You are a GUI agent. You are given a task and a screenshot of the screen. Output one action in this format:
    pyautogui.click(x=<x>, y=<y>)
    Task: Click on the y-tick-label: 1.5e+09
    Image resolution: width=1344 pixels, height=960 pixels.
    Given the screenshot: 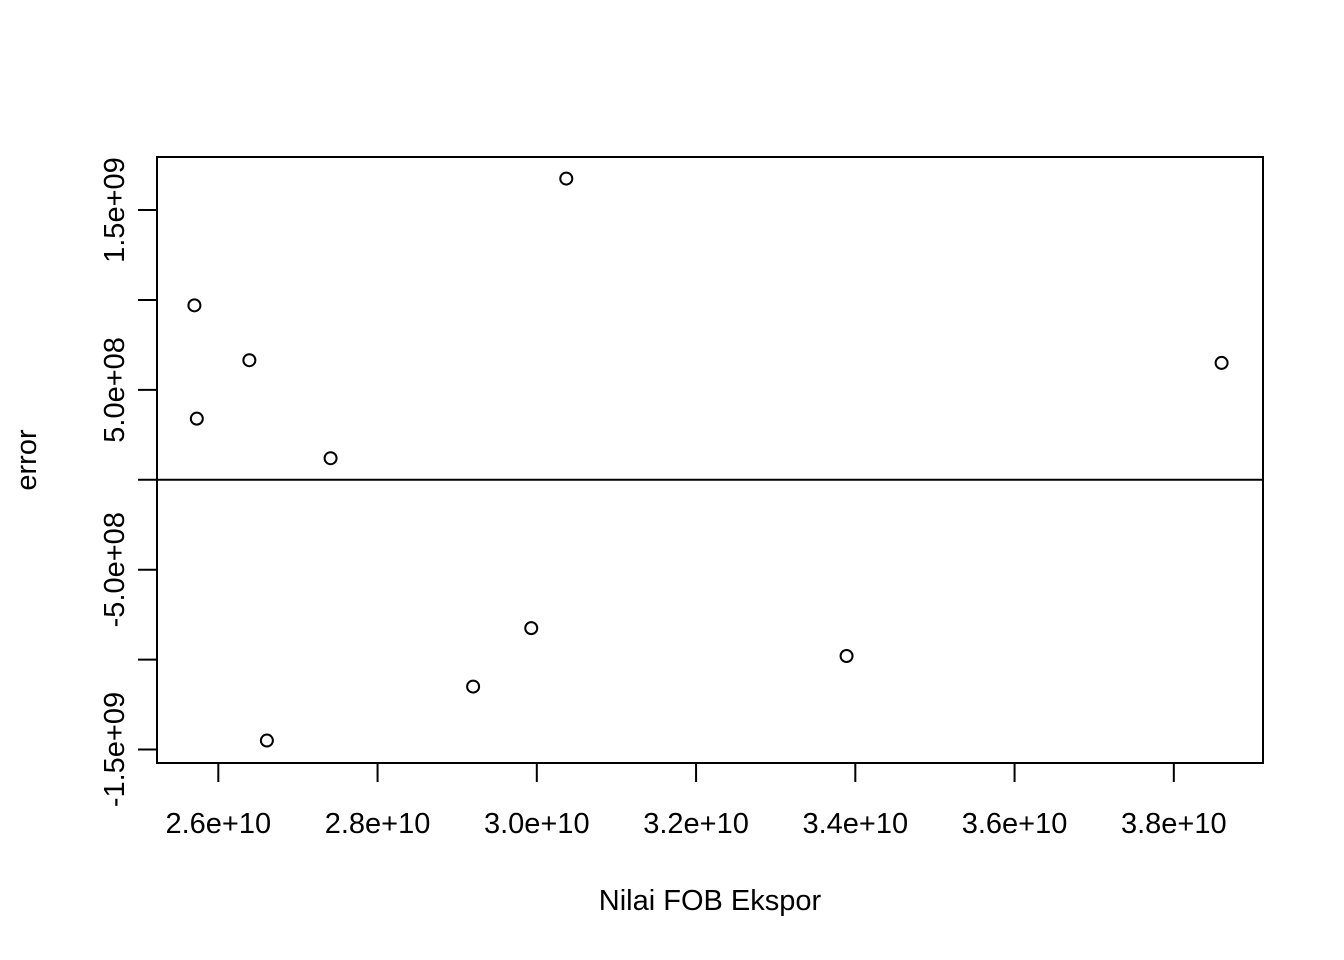 What is the action you would take?
    pyautogui.click(x=115, y=210)
    